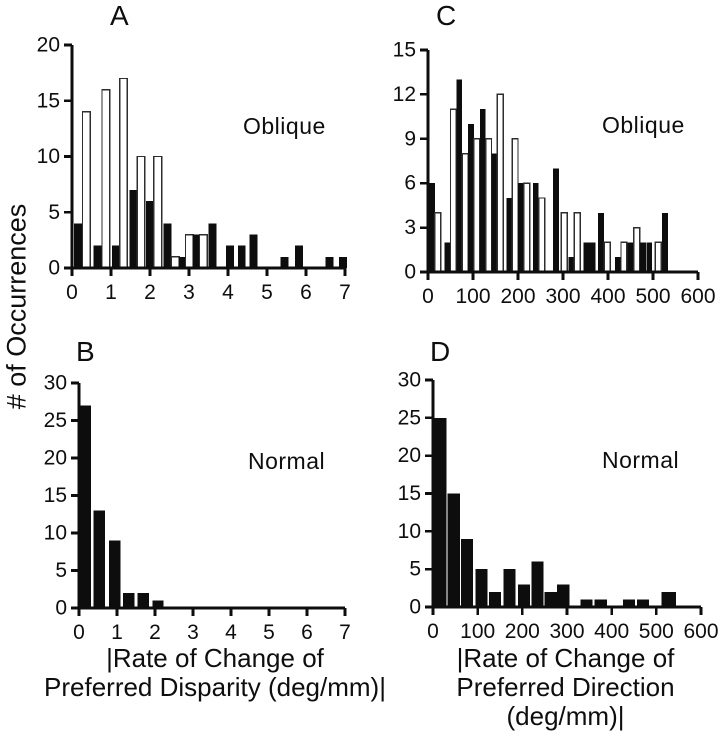 Image resolution: width=720 pixels, height=731 pixels. I want to click on panel-a-letter: A, so click(119, 15).